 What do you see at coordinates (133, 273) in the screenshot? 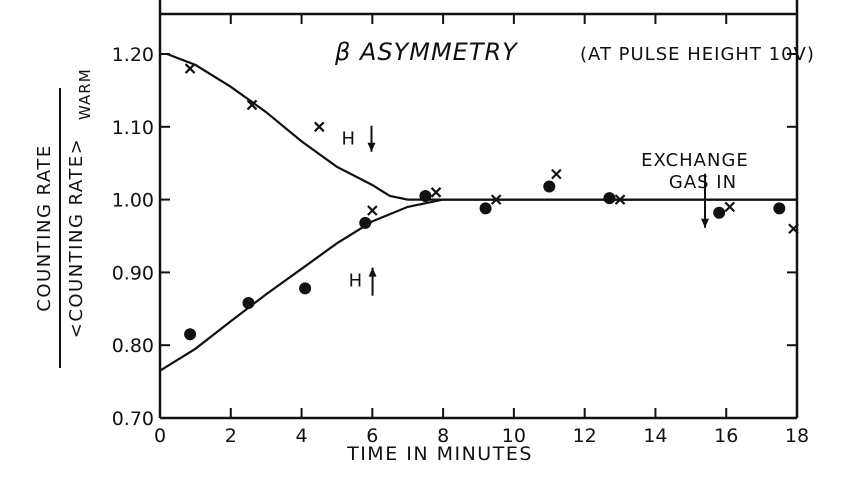
I see `y-tick-label: 0.90` at bounding box center [133, 273].